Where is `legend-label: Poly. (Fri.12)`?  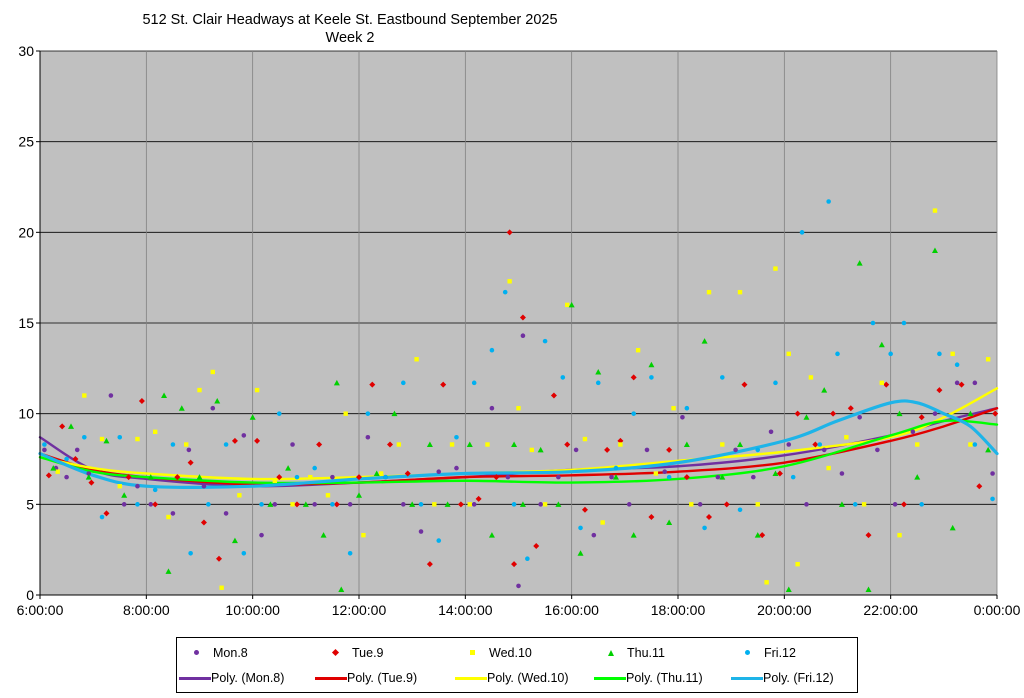
legend-label: Poly. (Fri.12) is located at coordinates (798, 678).